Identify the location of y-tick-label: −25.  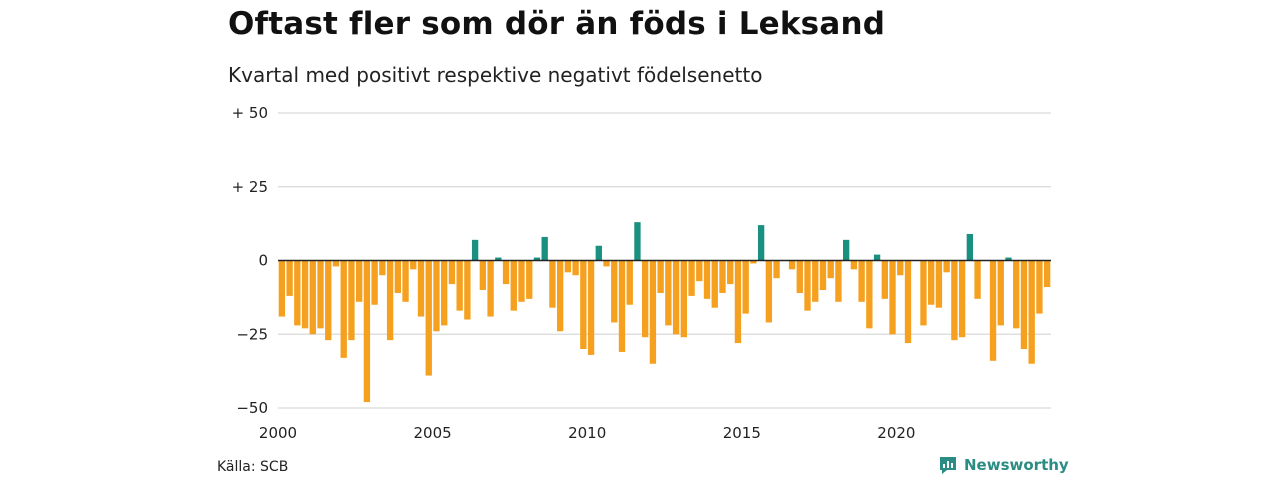
(252, 334).